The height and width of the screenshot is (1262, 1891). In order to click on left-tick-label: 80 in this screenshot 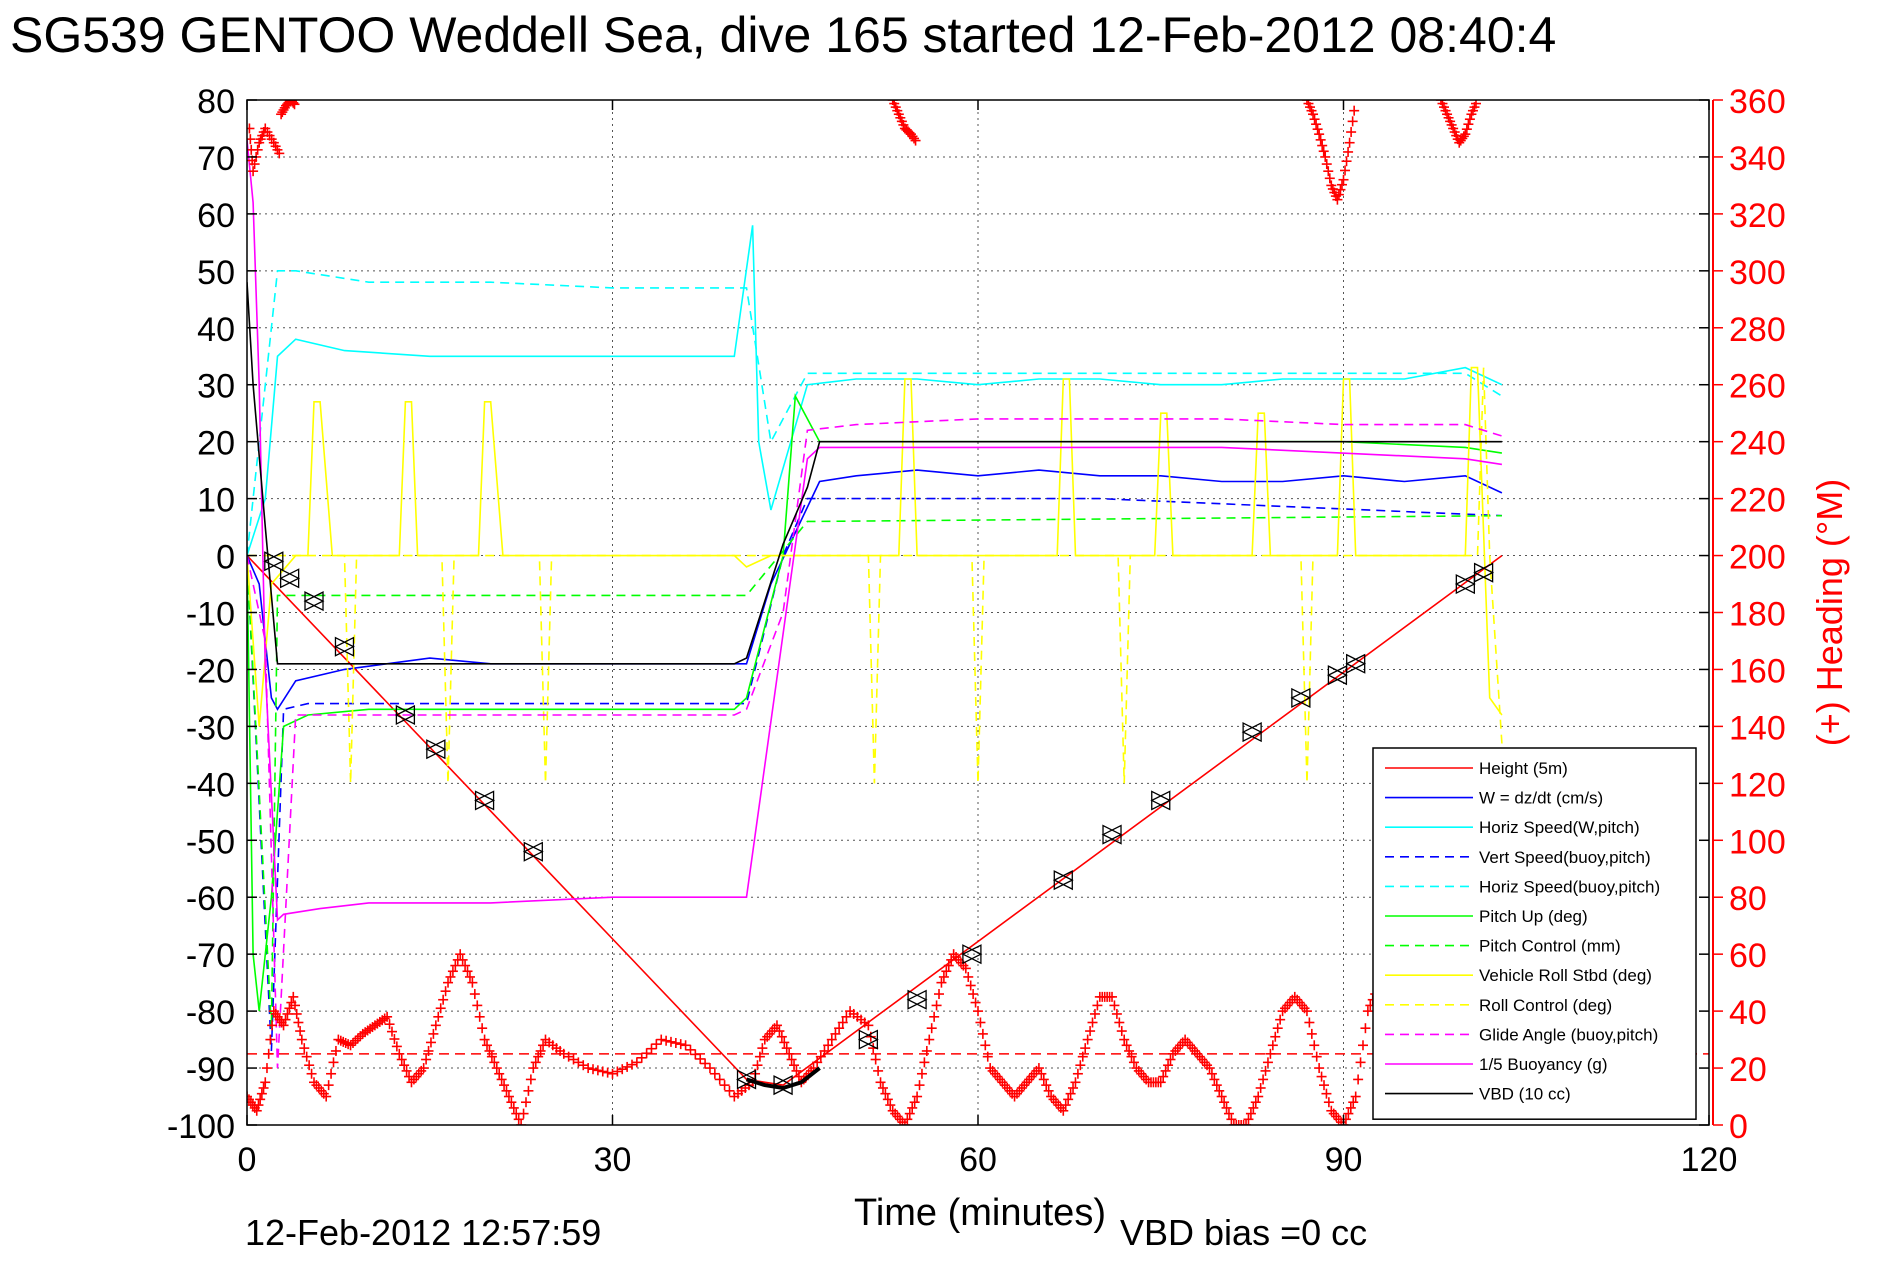, I will do `click(216, 102)`.